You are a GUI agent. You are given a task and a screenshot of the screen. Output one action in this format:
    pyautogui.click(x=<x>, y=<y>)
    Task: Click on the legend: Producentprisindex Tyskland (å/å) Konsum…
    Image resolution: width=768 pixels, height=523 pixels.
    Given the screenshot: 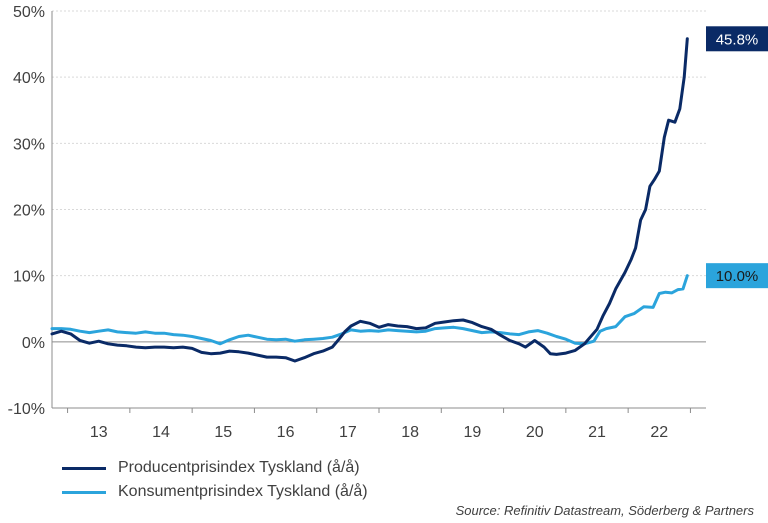 What is the action you would take?
    pyautogui.click(x=215, y=480)
    